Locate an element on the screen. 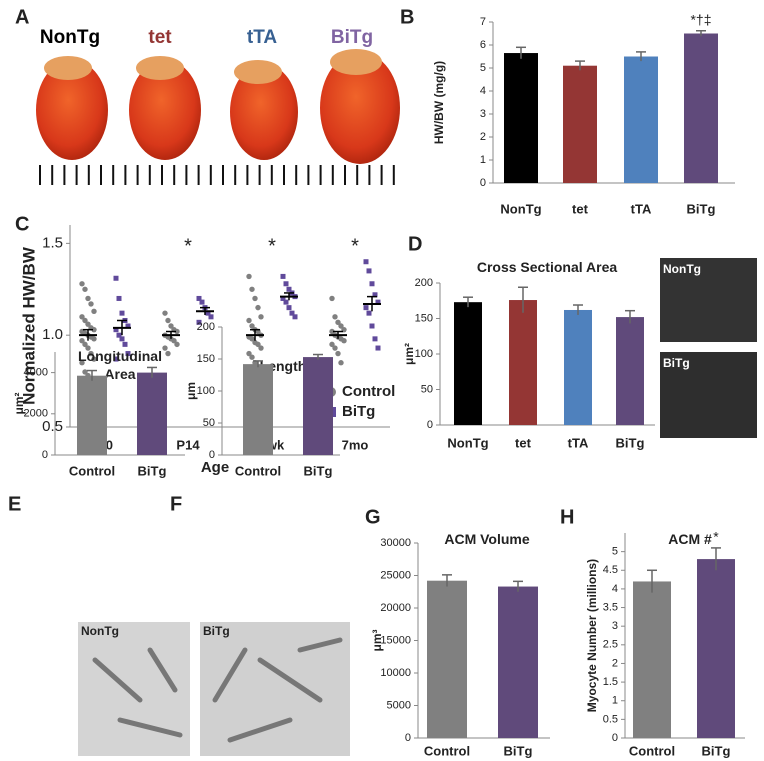 This screenshot has height=761, width=764. legend-label: BiTg is located at coordinates (358, 411).